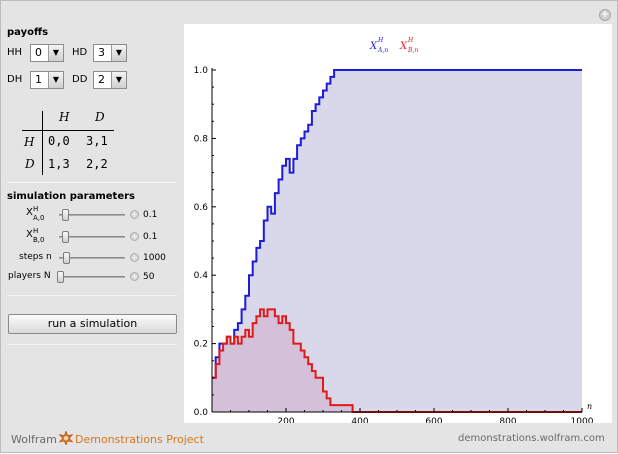 This screenshot has height=454, width=618. Describe the element at coordinates (30, 164) in the screenshot. I see `matrix-row-d: D` at that location.